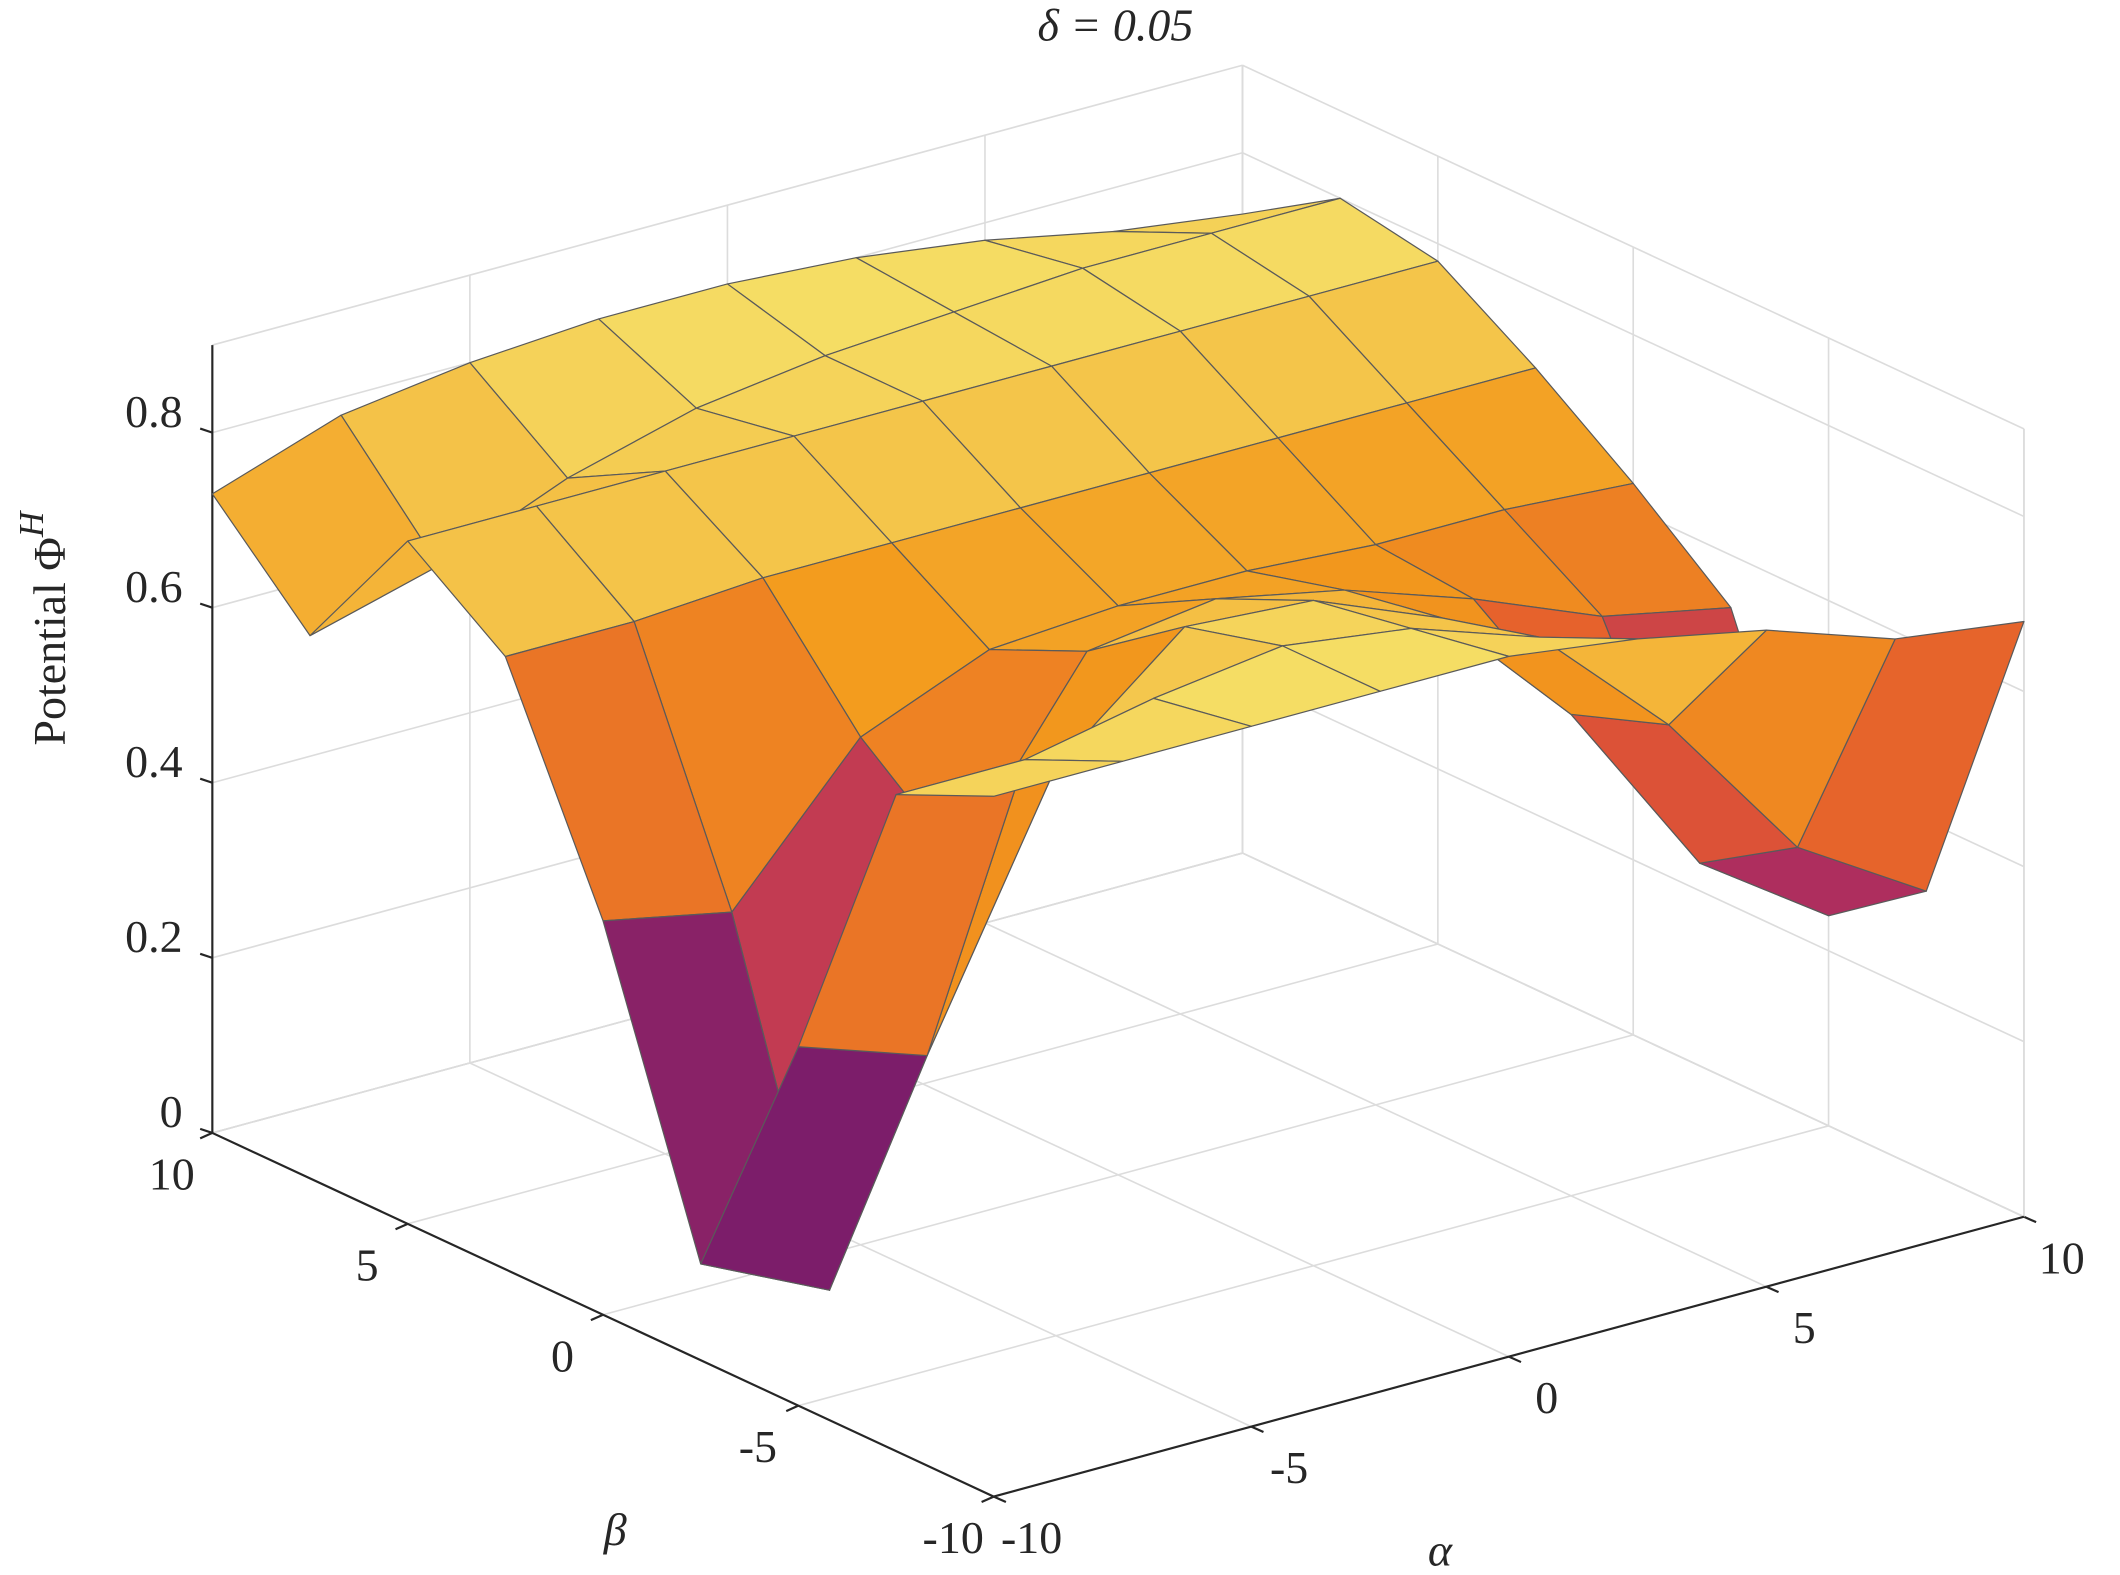  Describe the element at coordinates (153, 411) in the screenshot. I see `z-tick-label: 0.8` at that location.